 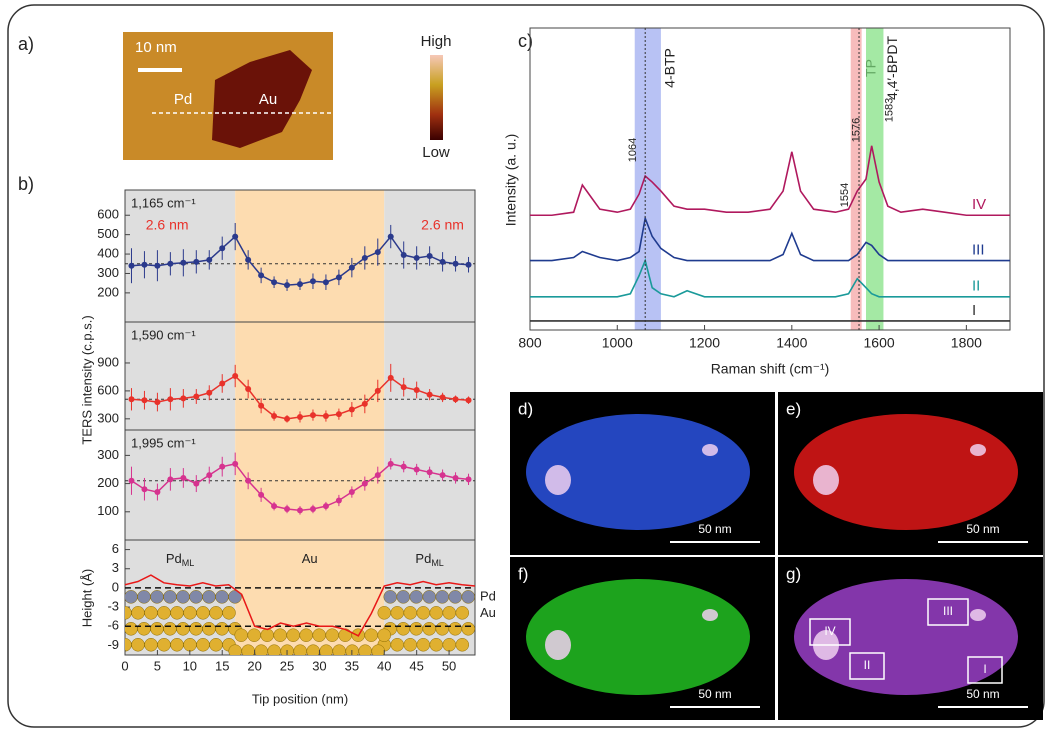 What do you see at coordinates (163, 202) in the screenshot?
I see `subplot-label: 1,165 cm⁻¹` at bounding box center [163, 202].